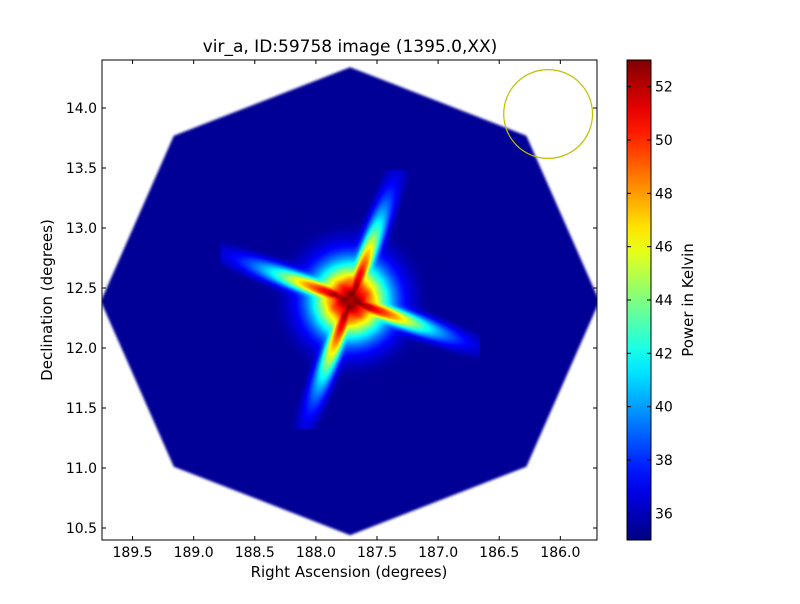  What do you see at coordinates (664, 461) in the screenshot?
I see `colorbar-tick-label: 38` at bounding box center [664, 461].